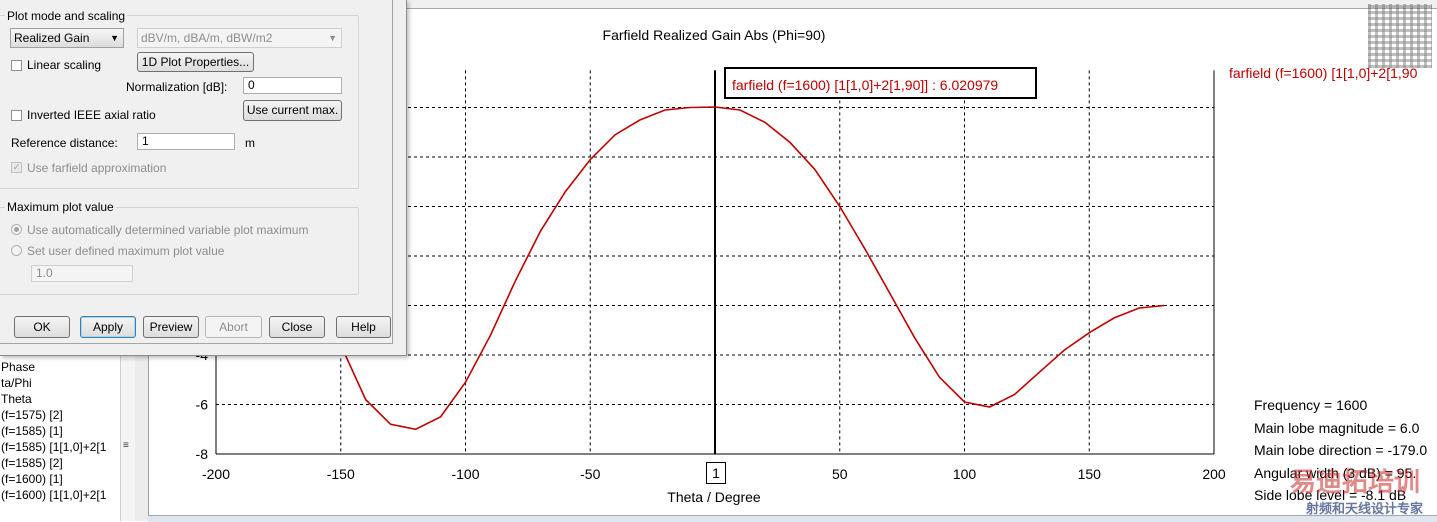 The width and height of the screenshot is (1437, 522). Describe the element at coordinates (42, 327) in the screenshot. I see `ok-button: OK` at that location.